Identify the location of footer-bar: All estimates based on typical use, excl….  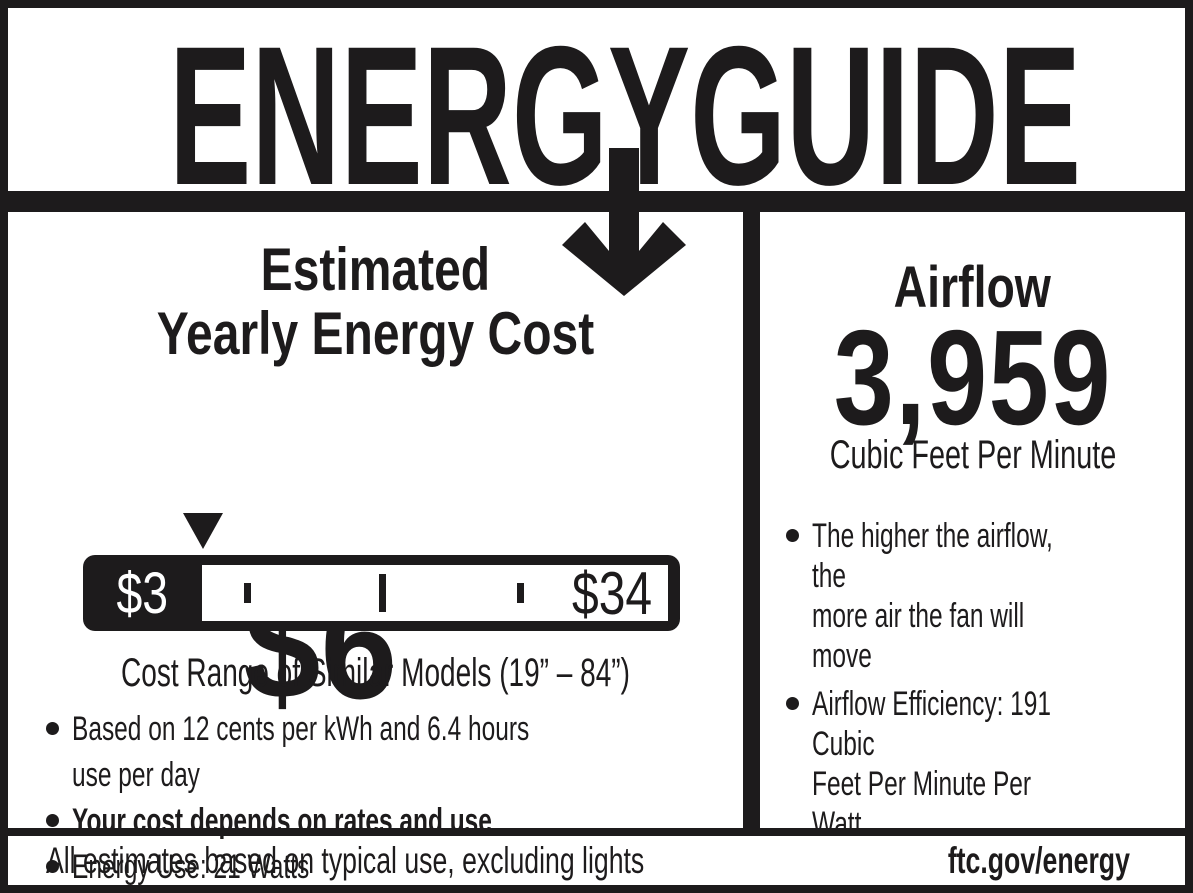
(596, 860).